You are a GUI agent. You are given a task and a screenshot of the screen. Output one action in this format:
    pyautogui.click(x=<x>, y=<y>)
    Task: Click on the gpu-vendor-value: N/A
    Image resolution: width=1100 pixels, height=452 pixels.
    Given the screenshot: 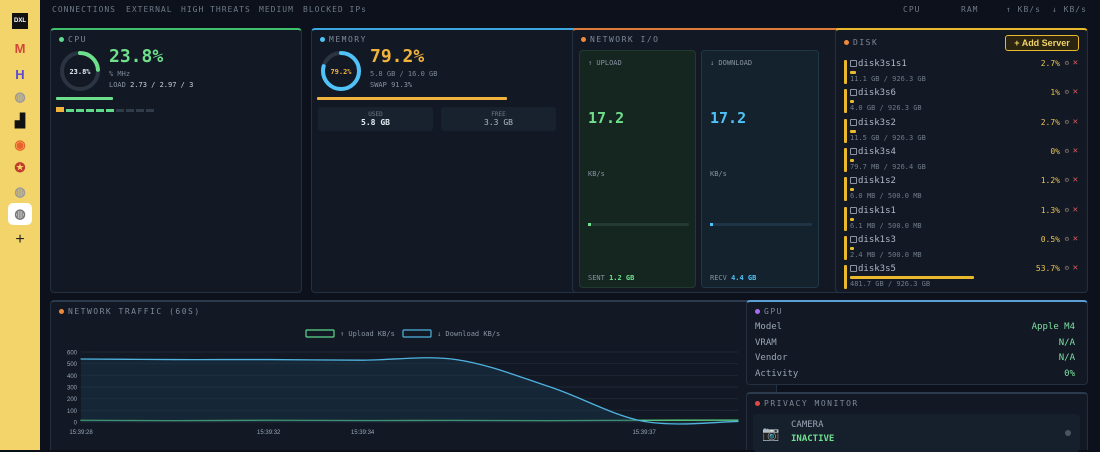 What is the action you would take?
    pyautogui.click(x=1067, y=358)
    